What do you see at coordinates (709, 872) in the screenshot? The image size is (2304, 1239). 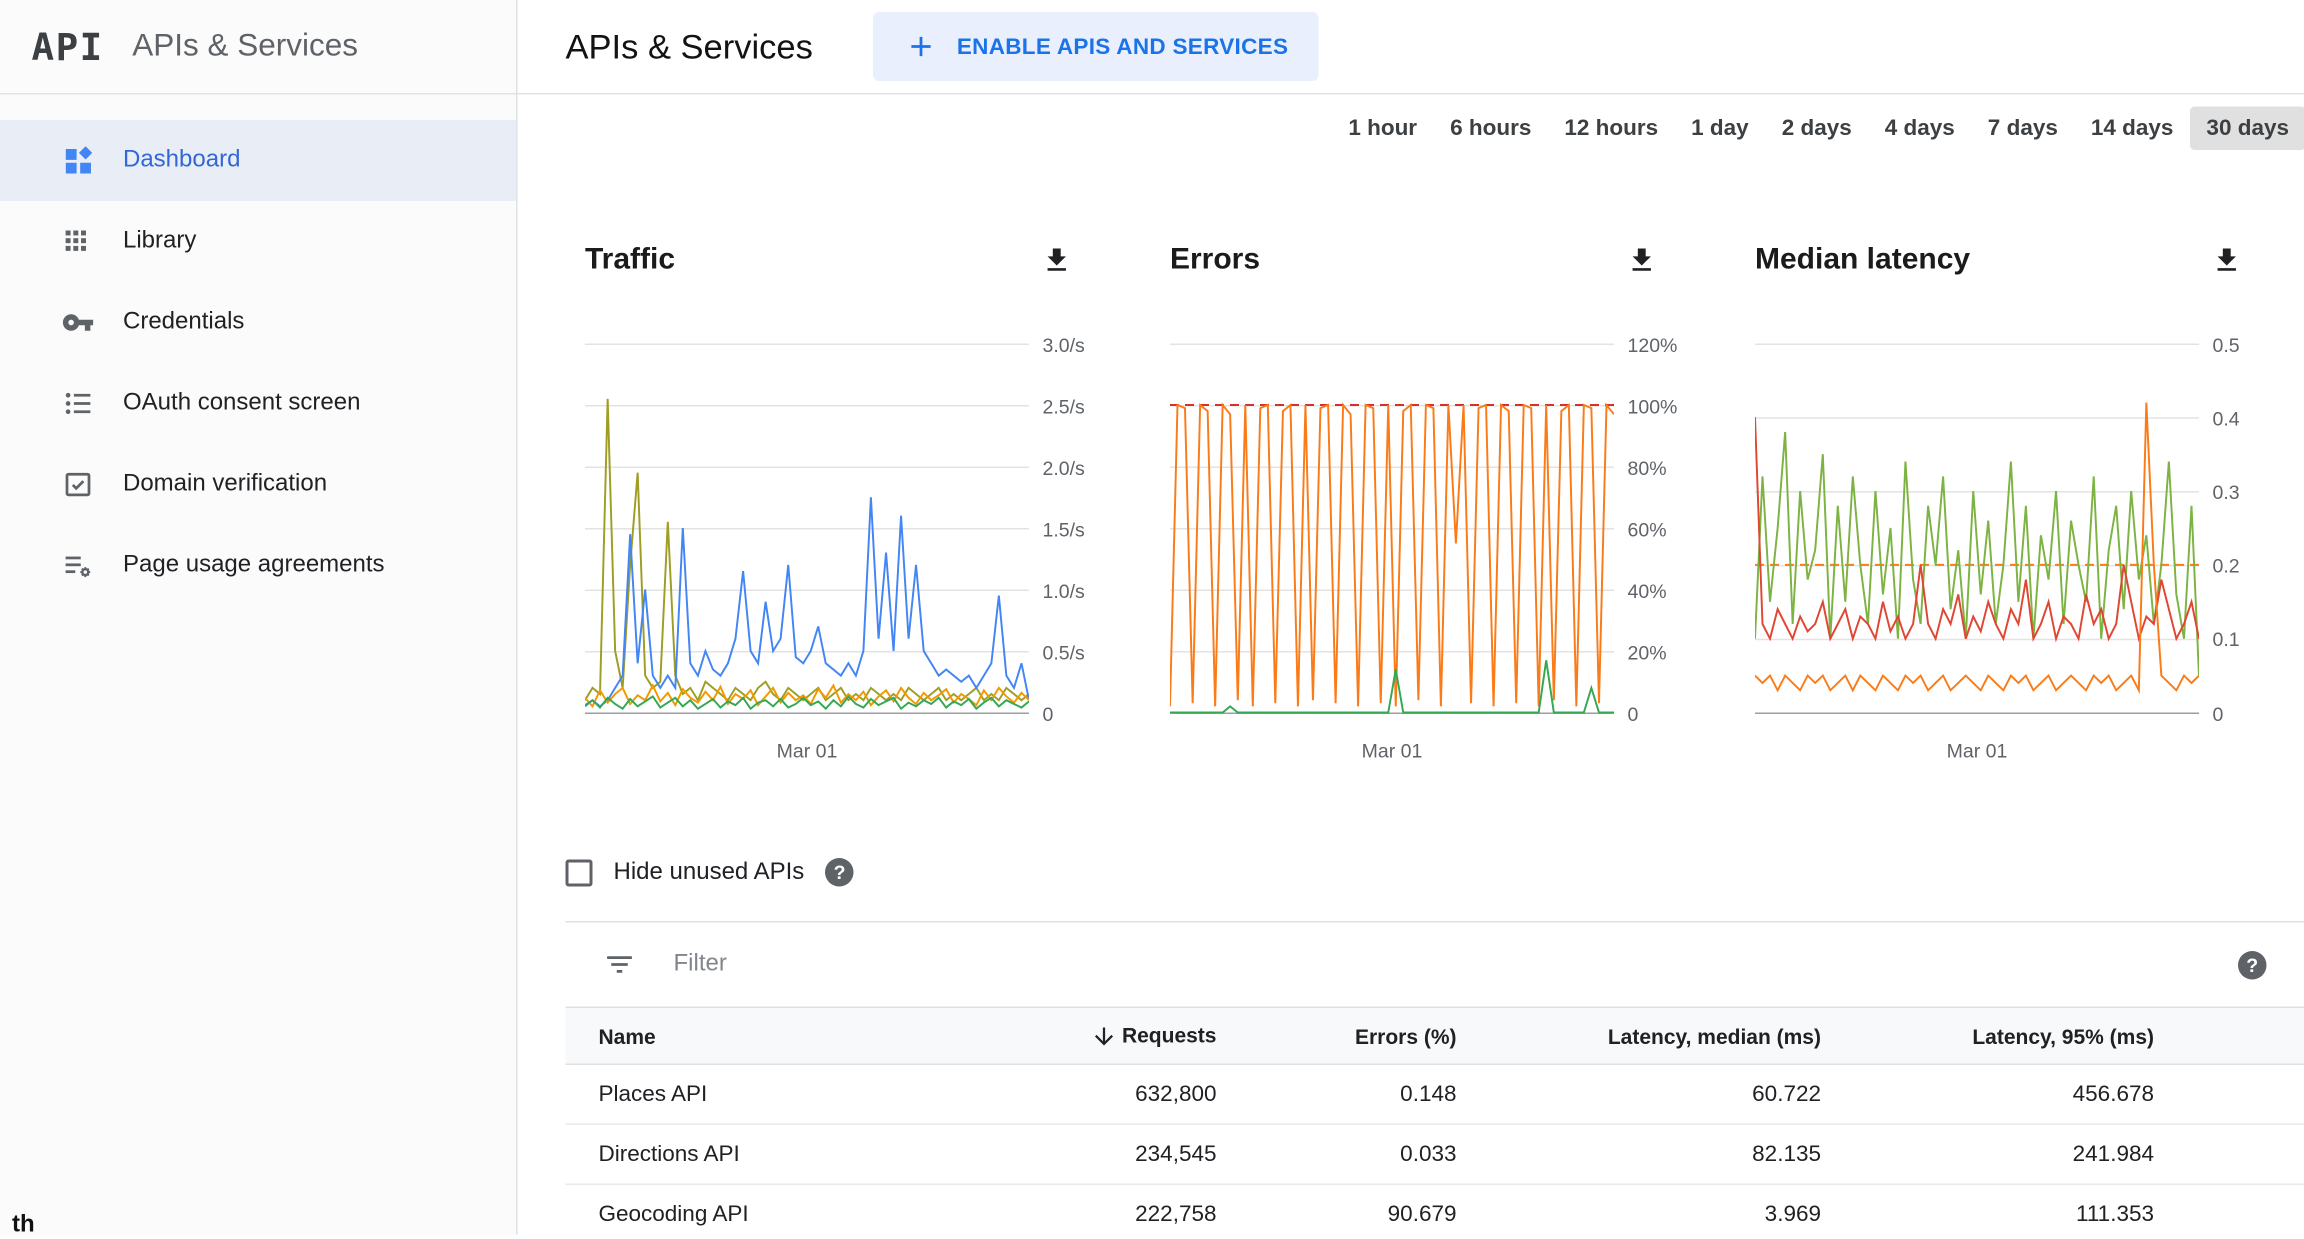 I see `hide-unused-label: Hide unused APIs` at bounding box center [709, 872].